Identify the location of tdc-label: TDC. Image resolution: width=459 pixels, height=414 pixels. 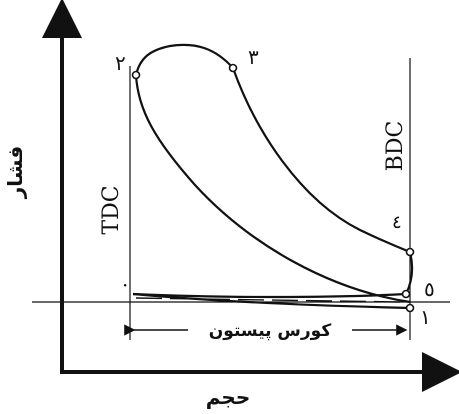
(111, 209).